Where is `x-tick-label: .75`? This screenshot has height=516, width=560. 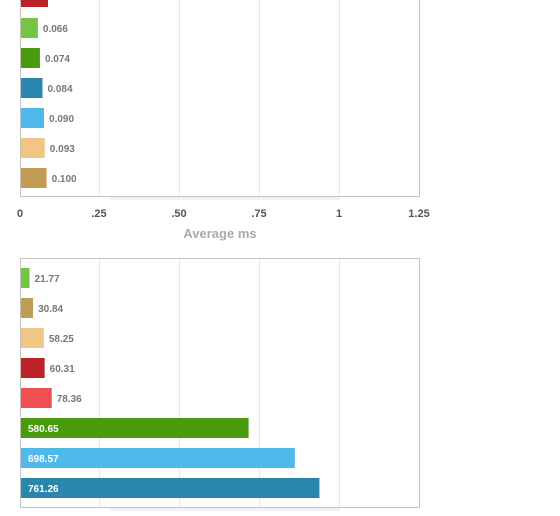
x-tick-label: .75 is located at coordinates (258, 214).